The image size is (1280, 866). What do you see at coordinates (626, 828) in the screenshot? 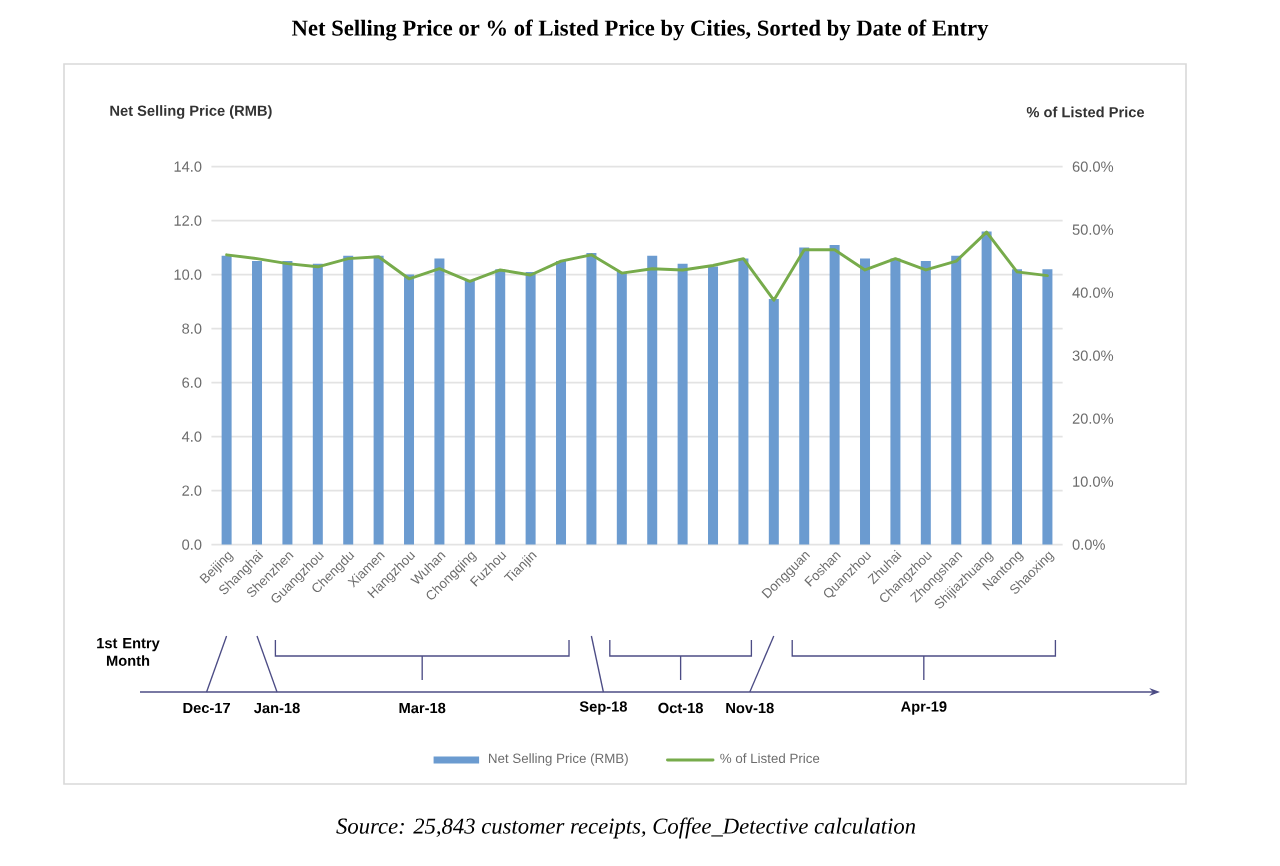
I see `source-note: Source: 25,843 customer receipts, Coffee_Detective calculation` at bounding box center [626, 828].